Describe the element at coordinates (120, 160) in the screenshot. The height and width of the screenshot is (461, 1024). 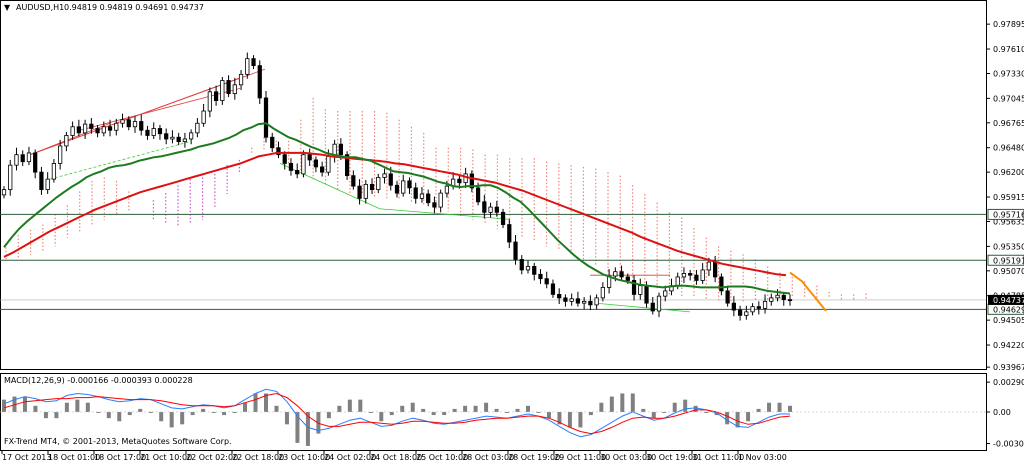
I see `support-fan-line` at that location.